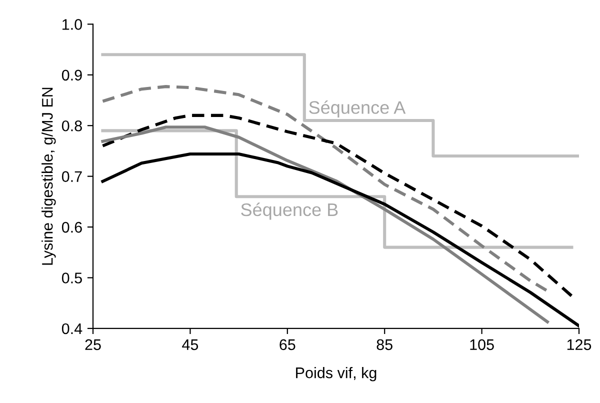 This screenshot has width=600, height=403. I want to click on series-label: Séquence B, so click(289, 211).